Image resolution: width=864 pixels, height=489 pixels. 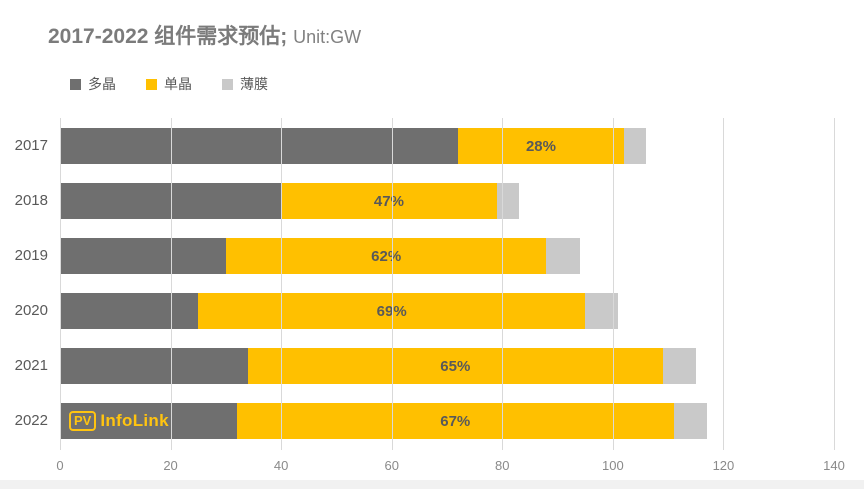 I want to click on category-label-2020: 2020, so click(x=31, y=310).